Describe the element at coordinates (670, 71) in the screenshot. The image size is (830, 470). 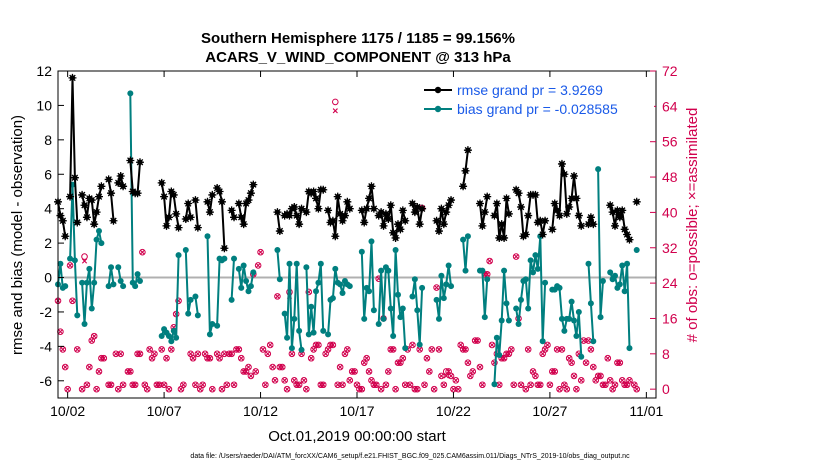
I see `y-right-tick-label: 72` at that location.